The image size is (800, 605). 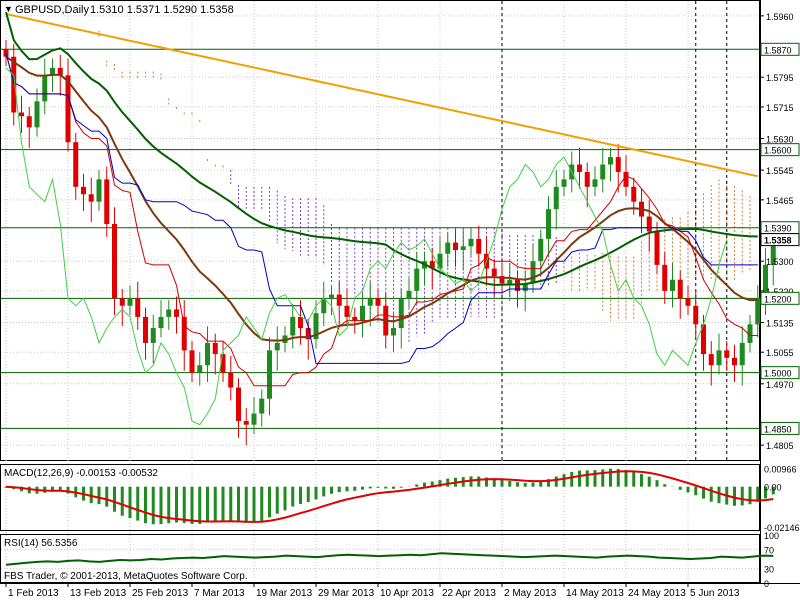 What do you see at coordinates (780, 17) in the screenshot?
I see `price-tick-label: 1.5960` at bounding box center [780, 17].